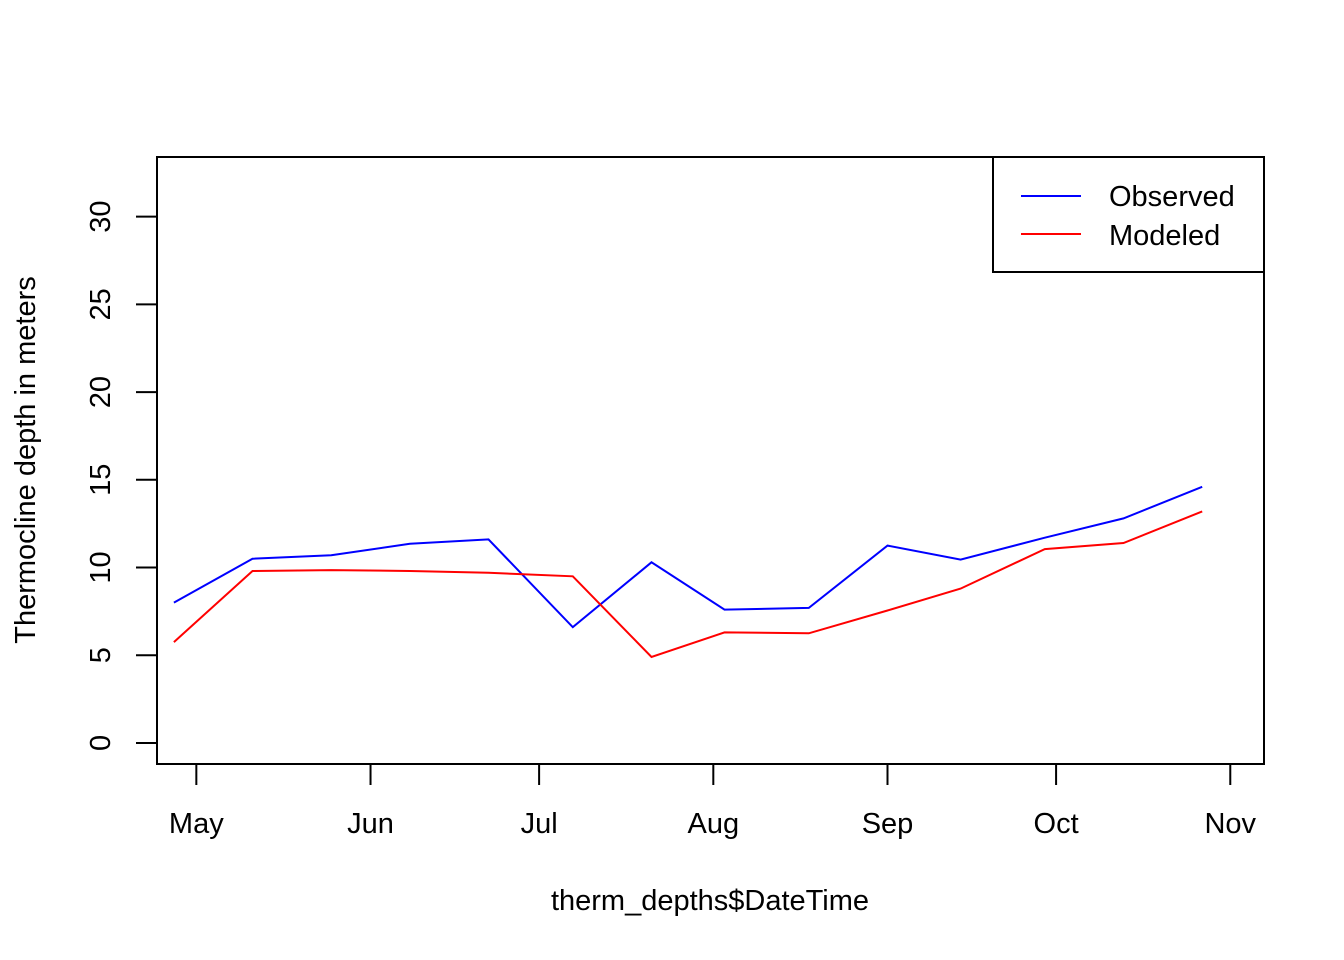 The image size is (1344, 960). What do you see at coordinates (101, 655) in the screenshot?
I see `y-tick-label: 5` at bounding box center [101, 655].